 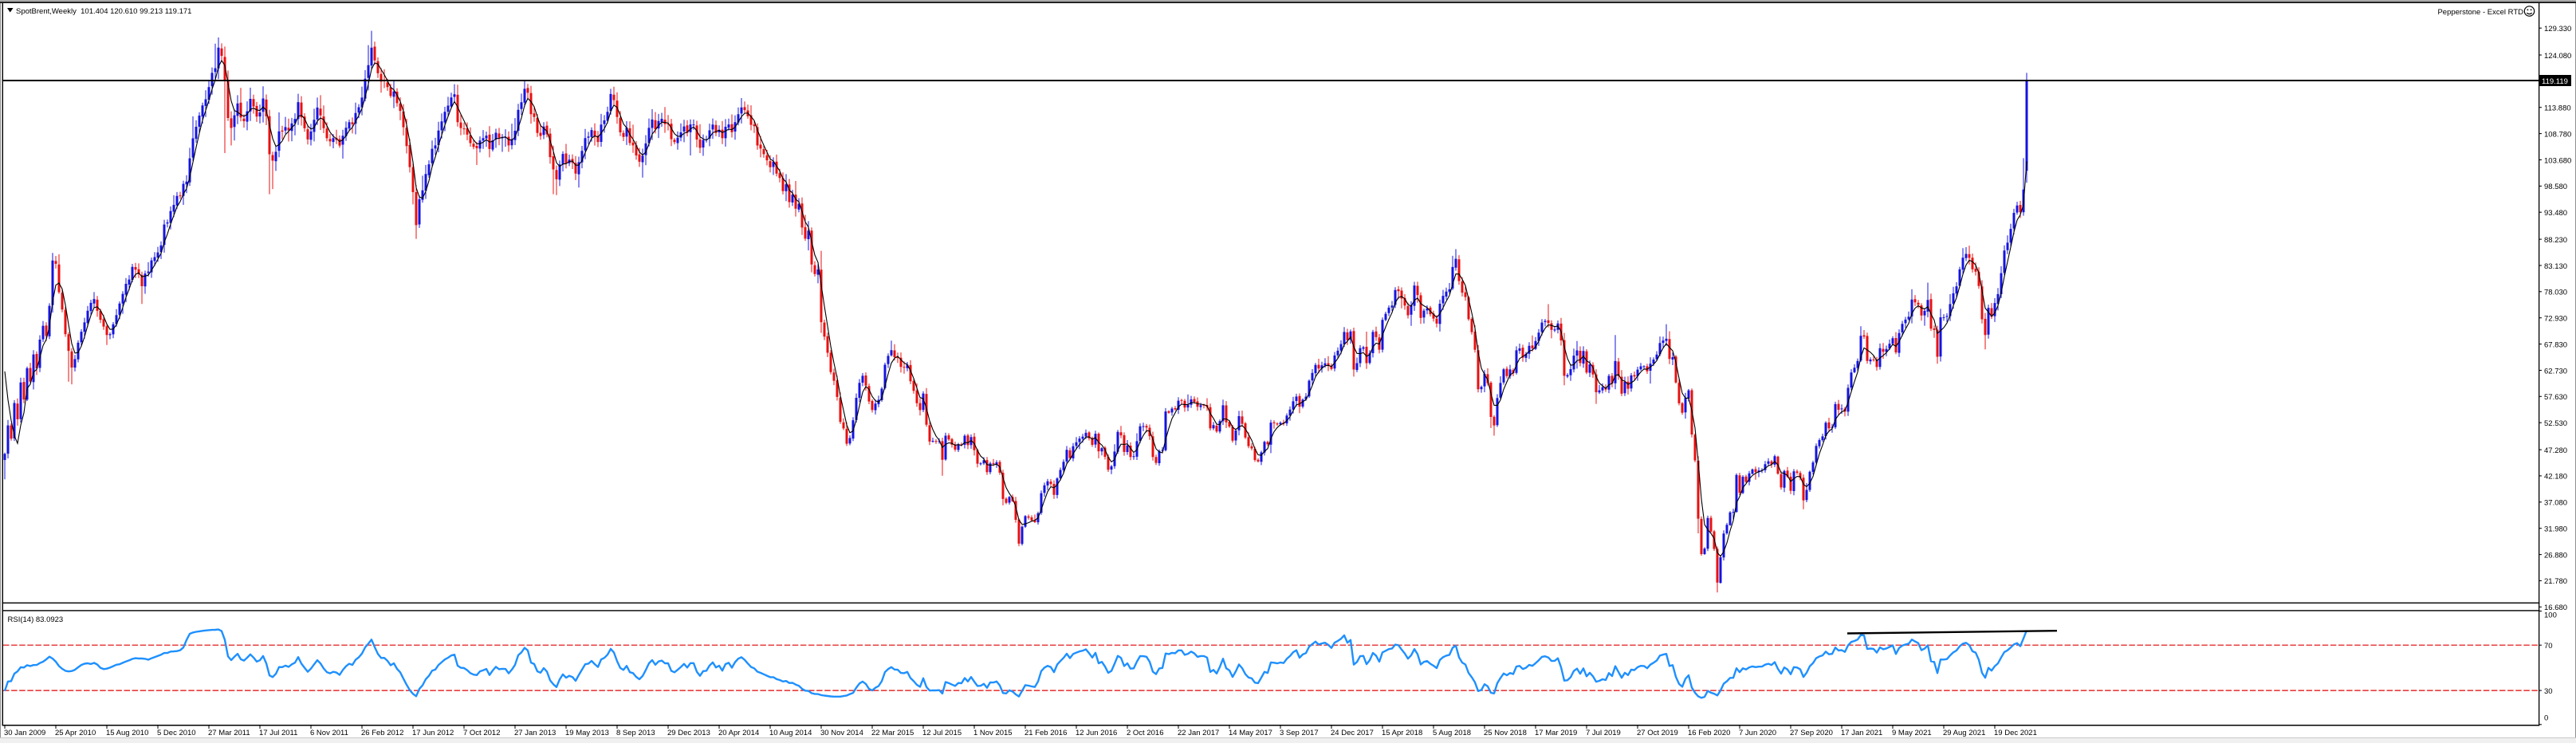 What do you see at coordinates (791, 733) in the screenshot?
I see `svg-text: 10 Aug 2014` at bounding box center [791, 733].